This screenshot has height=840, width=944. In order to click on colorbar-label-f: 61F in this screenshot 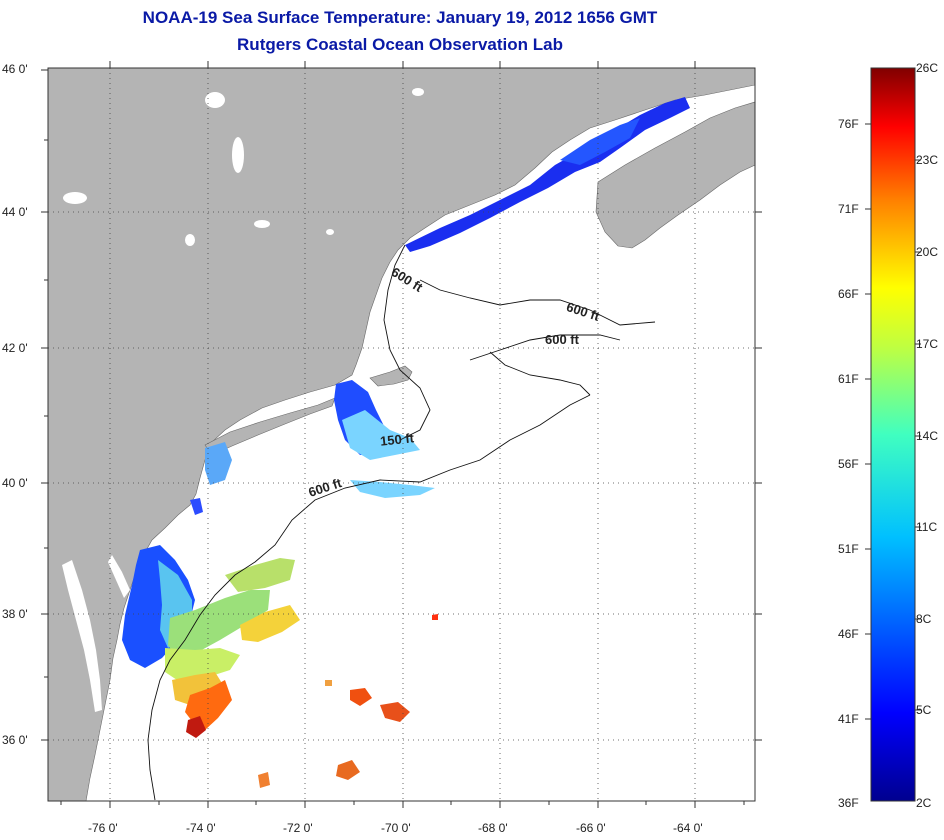, I will do `click(848, 379)`.